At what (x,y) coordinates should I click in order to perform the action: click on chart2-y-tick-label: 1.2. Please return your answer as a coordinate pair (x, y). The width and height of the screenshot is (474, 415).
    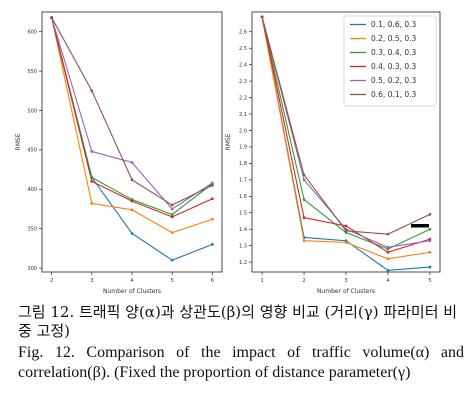
    Looking at the image, I should click on (243, 263).